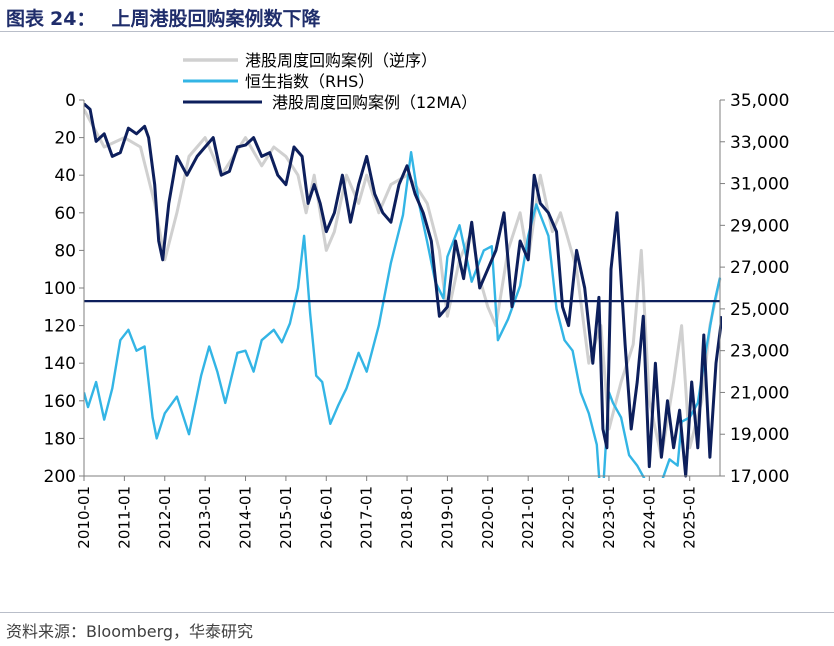  Describe the element at coordinates (216, 19) in the screenshot. I see `figure-title: 上周港股回购案例数下降` at that location.